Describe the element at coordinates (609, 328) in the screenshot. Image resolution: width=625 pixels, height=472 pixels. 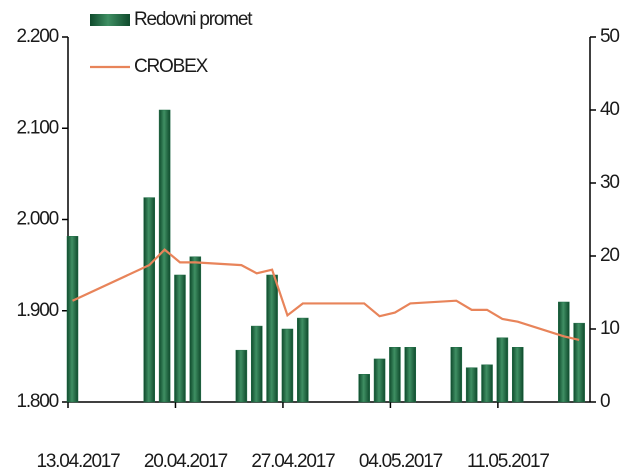
I see `y2-tick-label: 10` at that location.